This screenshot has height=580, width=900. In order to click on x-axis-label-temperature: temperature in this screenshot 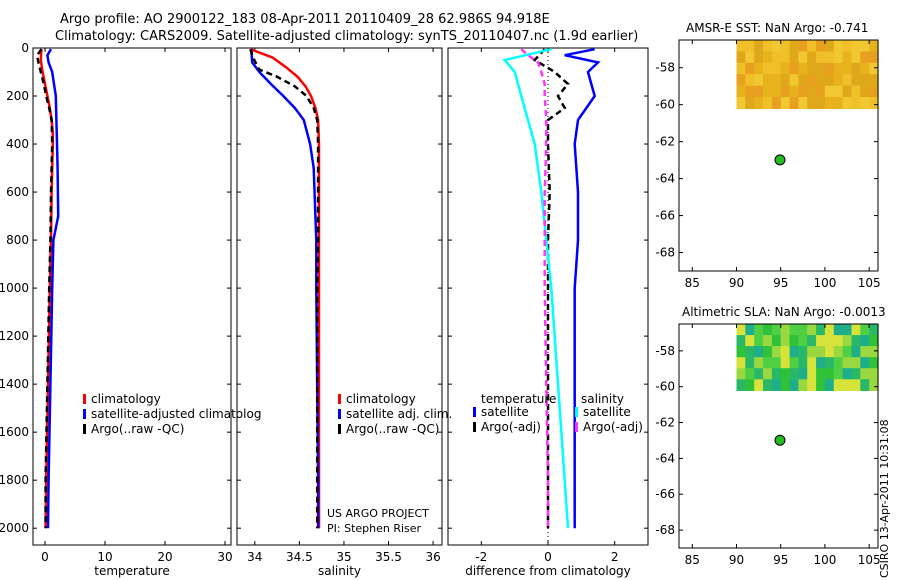, I will do `click(131, 571)`.